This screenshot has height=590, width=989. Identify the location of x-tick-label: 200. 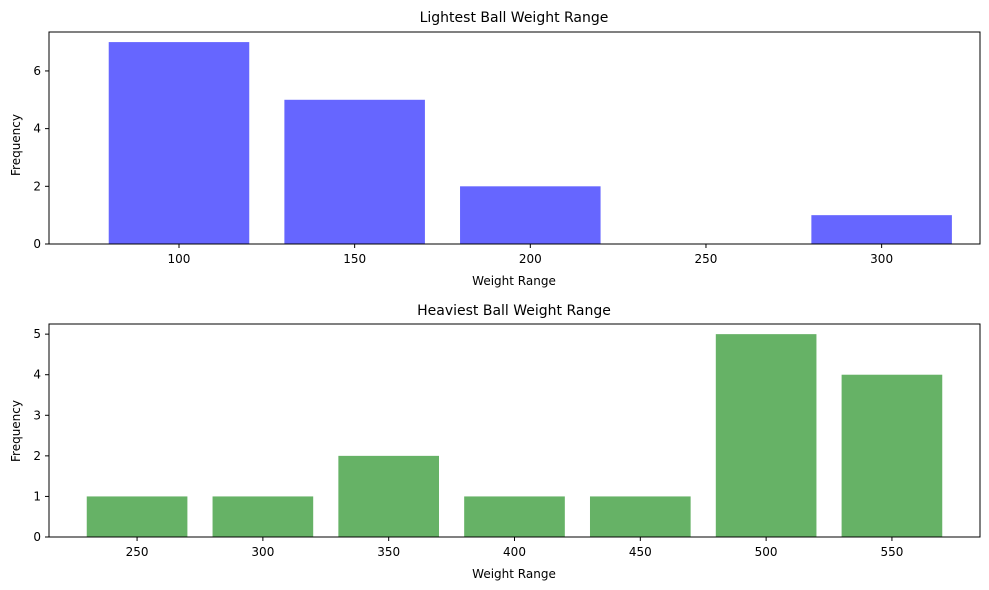
(530, 259).